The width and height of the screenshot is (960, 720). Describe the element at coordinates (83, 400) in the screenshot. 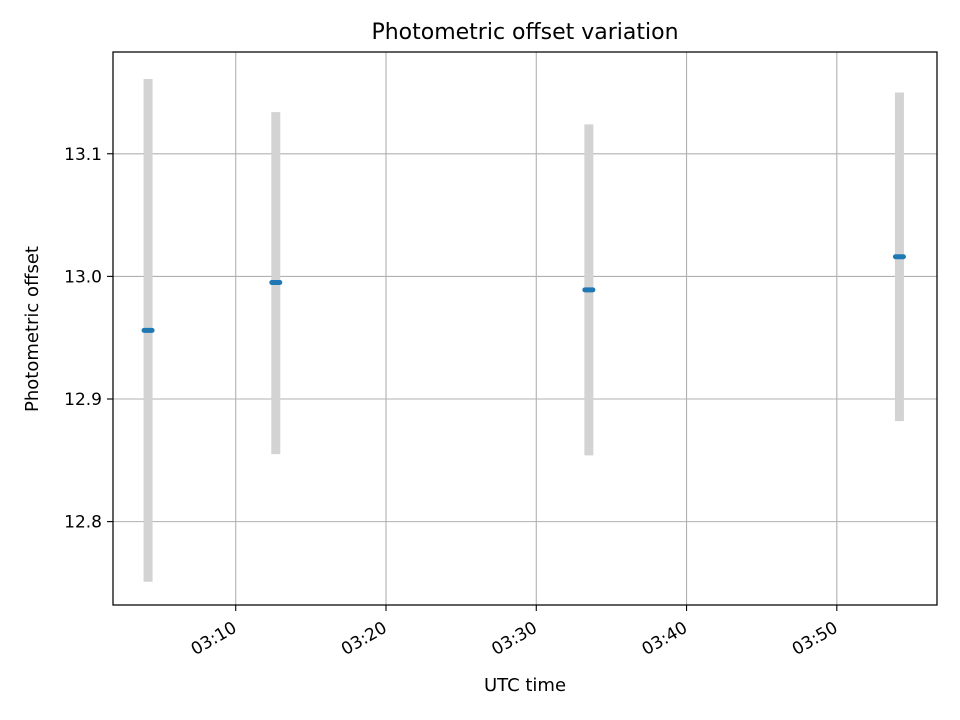

I see `y-tick-label: 12.9` at that location.